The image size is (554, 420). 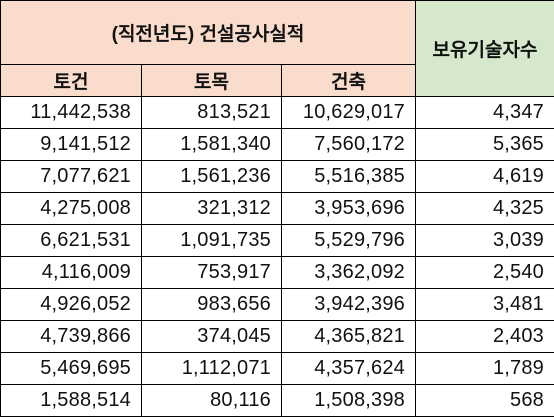 I want to click on technician-count-header: 보유기술자수, so click(x=484, y=48).